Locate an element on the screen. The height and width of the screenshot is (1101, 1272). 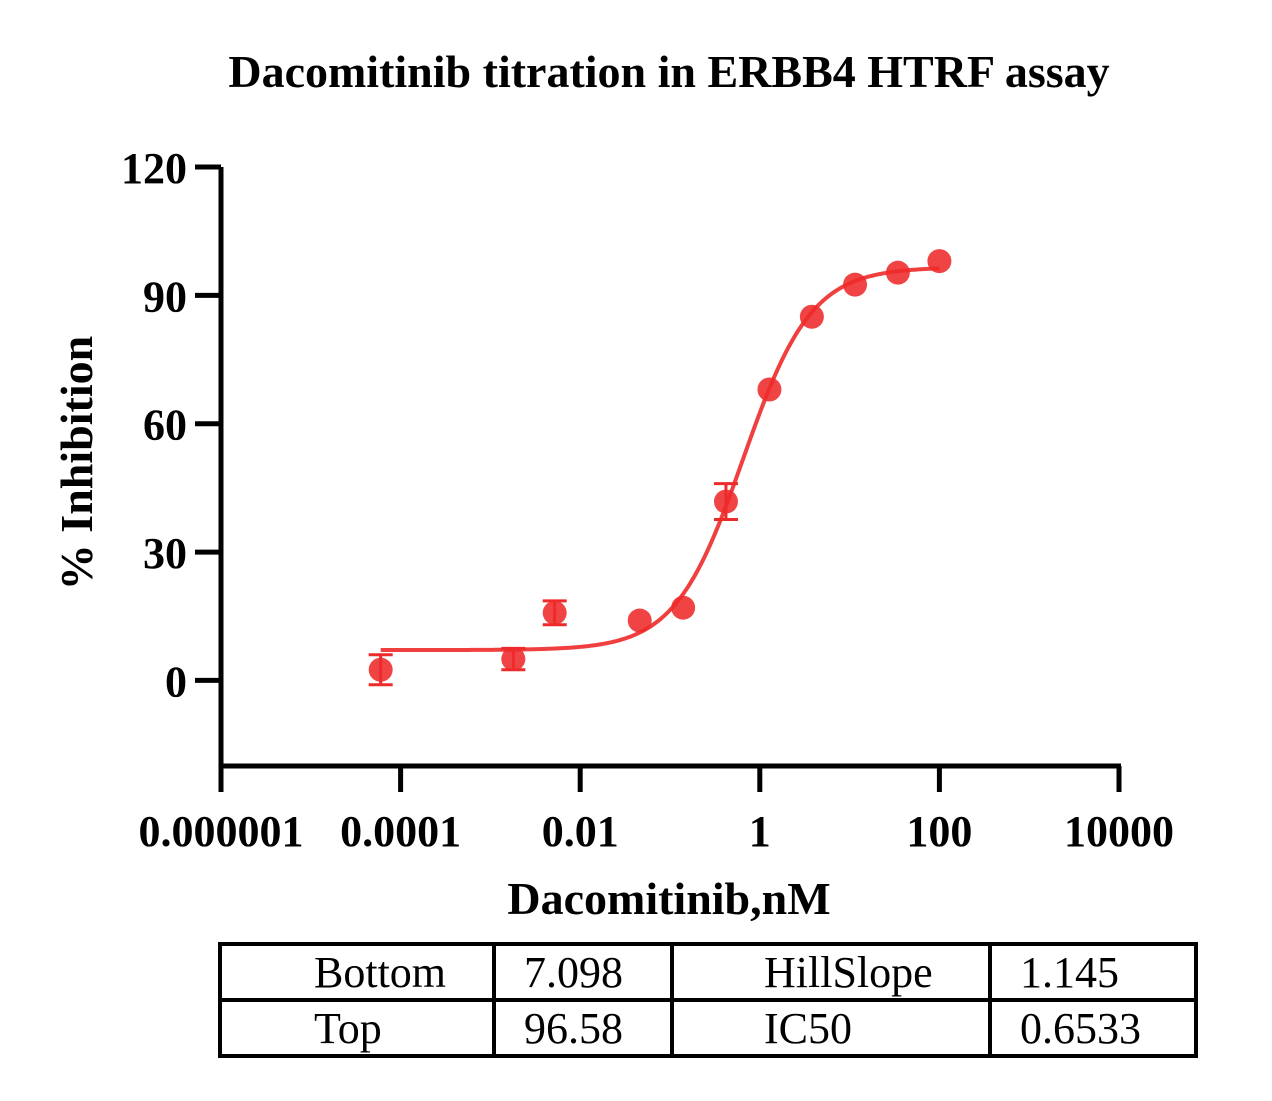
param-name: Bottom is located at coordinates (357, 972).